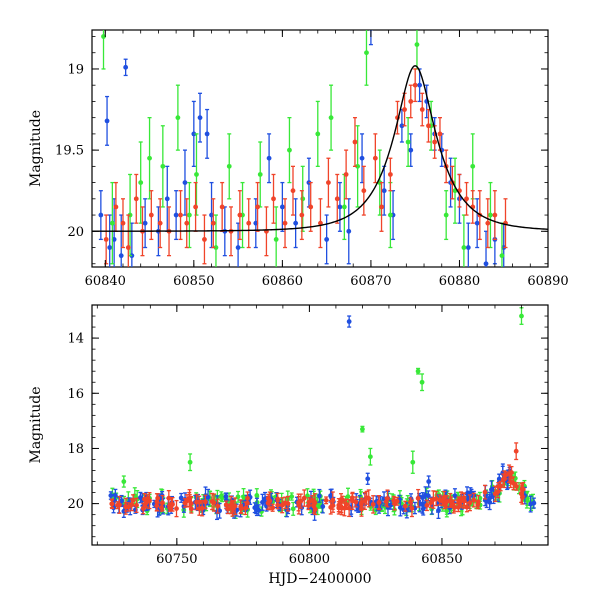 This screenshot has height=600, width=600. Describe the element at coordinates (193, 281) in the screenshot. I see `top-x-tick-label: 60850` at that location.